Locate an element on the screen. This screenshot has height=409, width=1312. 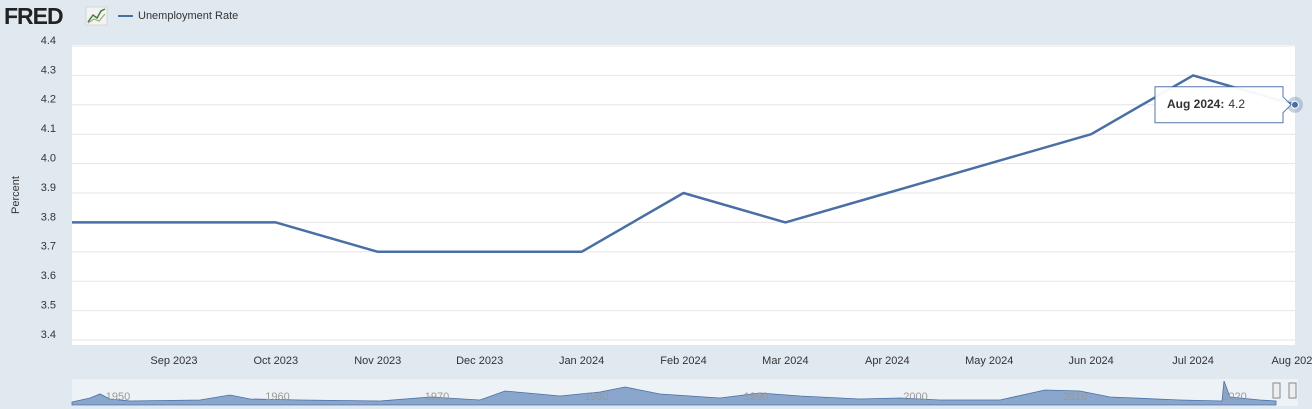
navigator-label: 1960 is located at coordinates (277, 397).